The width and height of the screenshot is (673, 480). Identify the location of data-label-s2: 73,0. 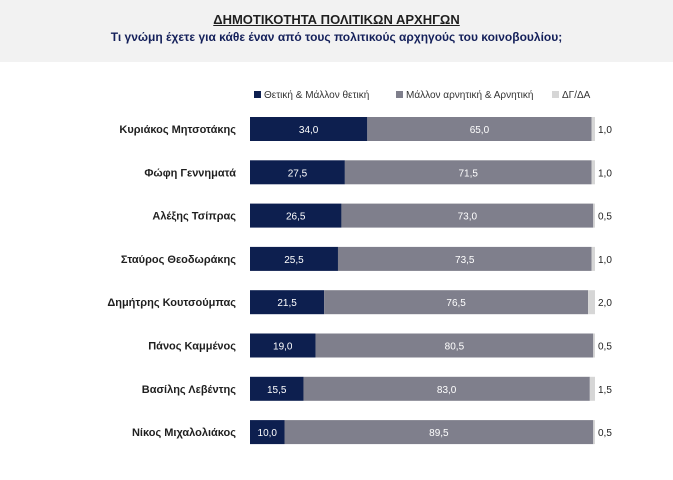
(468, 217).